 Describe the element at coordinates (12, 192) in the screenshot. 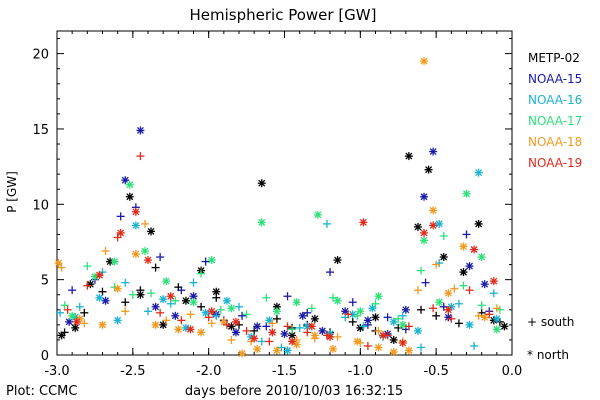

I see `y-axis-label: P [GW]` at that location.